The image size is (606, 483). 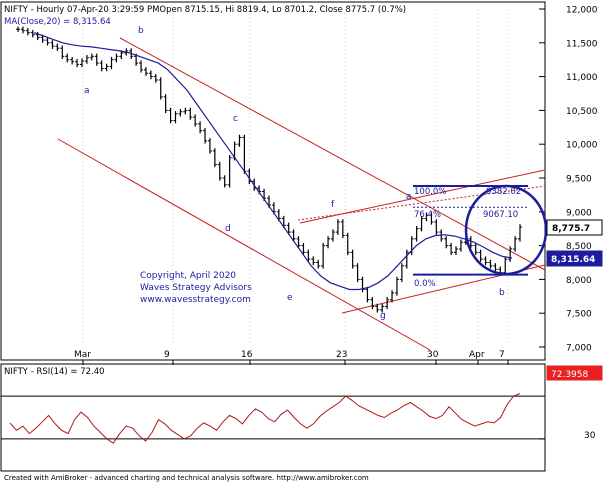 I want to click on last-close-tag: 8,775.7, so click(x=574, y=227).